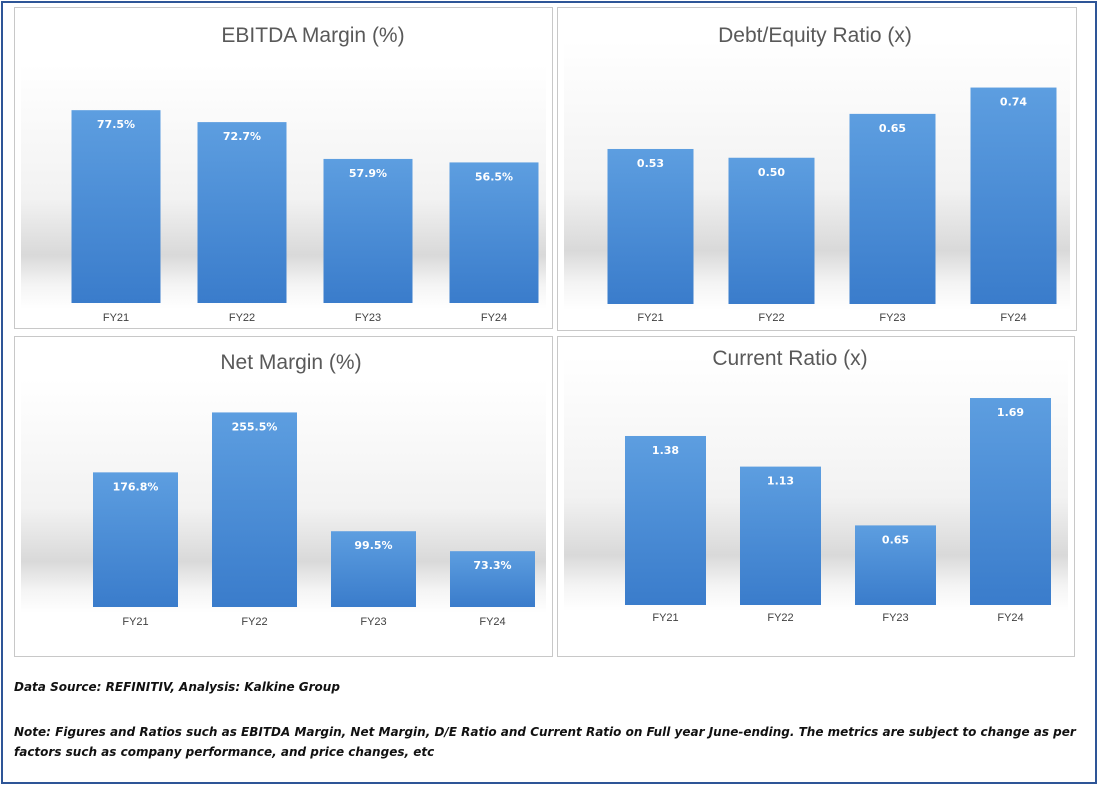 This screenshot has width=1098, height=785. I want to click on data-label: 99.5%, so click(373, 545).